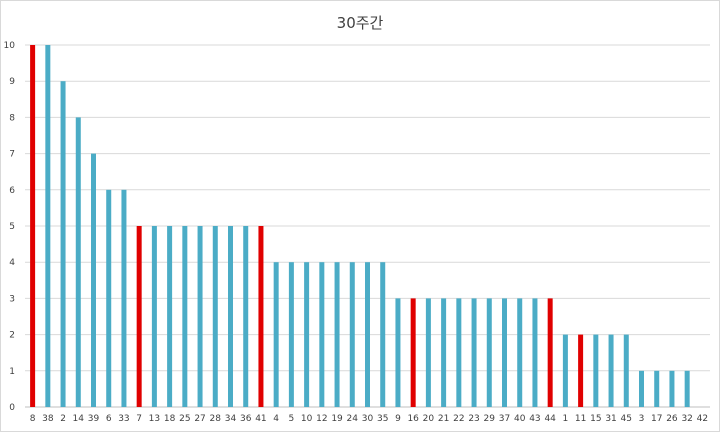 Image resolution: width=720 pixels, height=432 pixels. Describe the element at coordinates (12, 263) in the screenshot. I see `y-tick-label: 4` at that location.